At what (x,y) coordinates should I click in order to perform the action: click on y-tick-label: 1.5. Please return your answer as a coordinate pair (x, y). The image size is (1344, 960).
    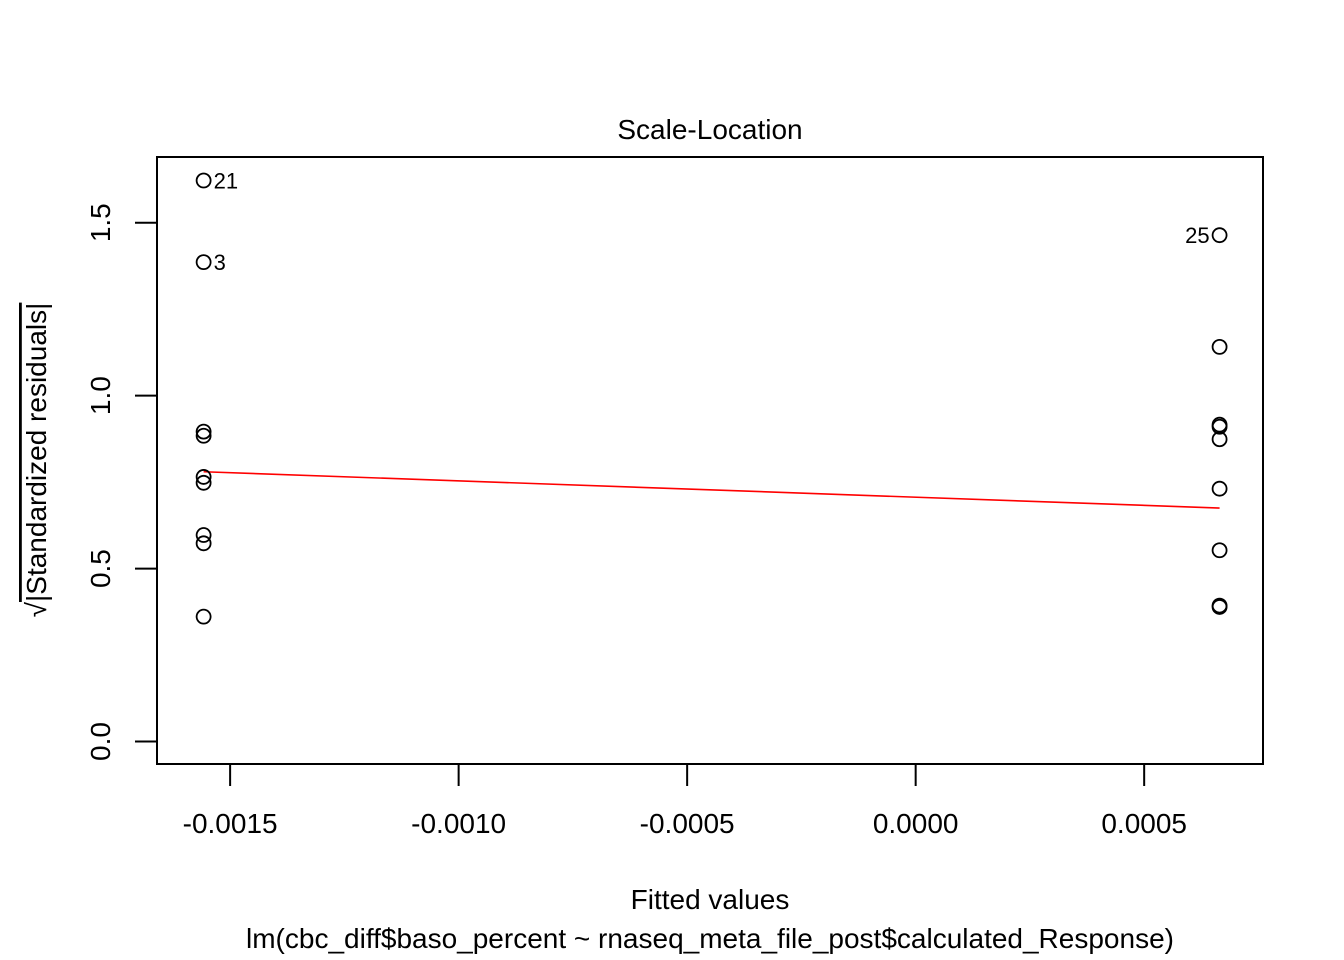
    Looking at the image, I should click on (100, 222).